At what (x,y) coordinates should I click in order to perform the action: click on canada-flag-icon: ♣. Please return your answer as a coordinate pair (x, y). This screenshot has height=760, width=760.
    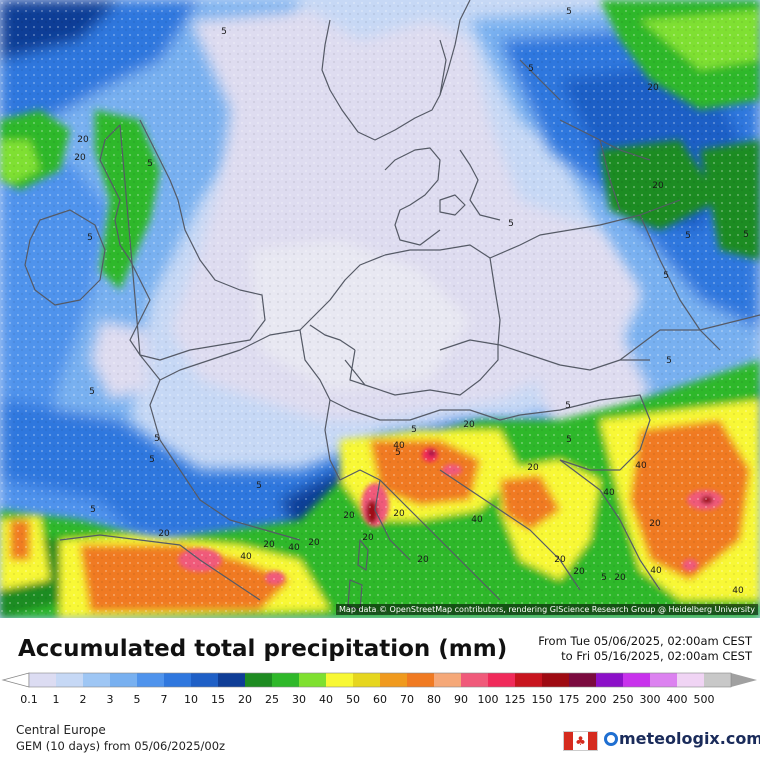
    Looking at the image, I should click on (580, 741).